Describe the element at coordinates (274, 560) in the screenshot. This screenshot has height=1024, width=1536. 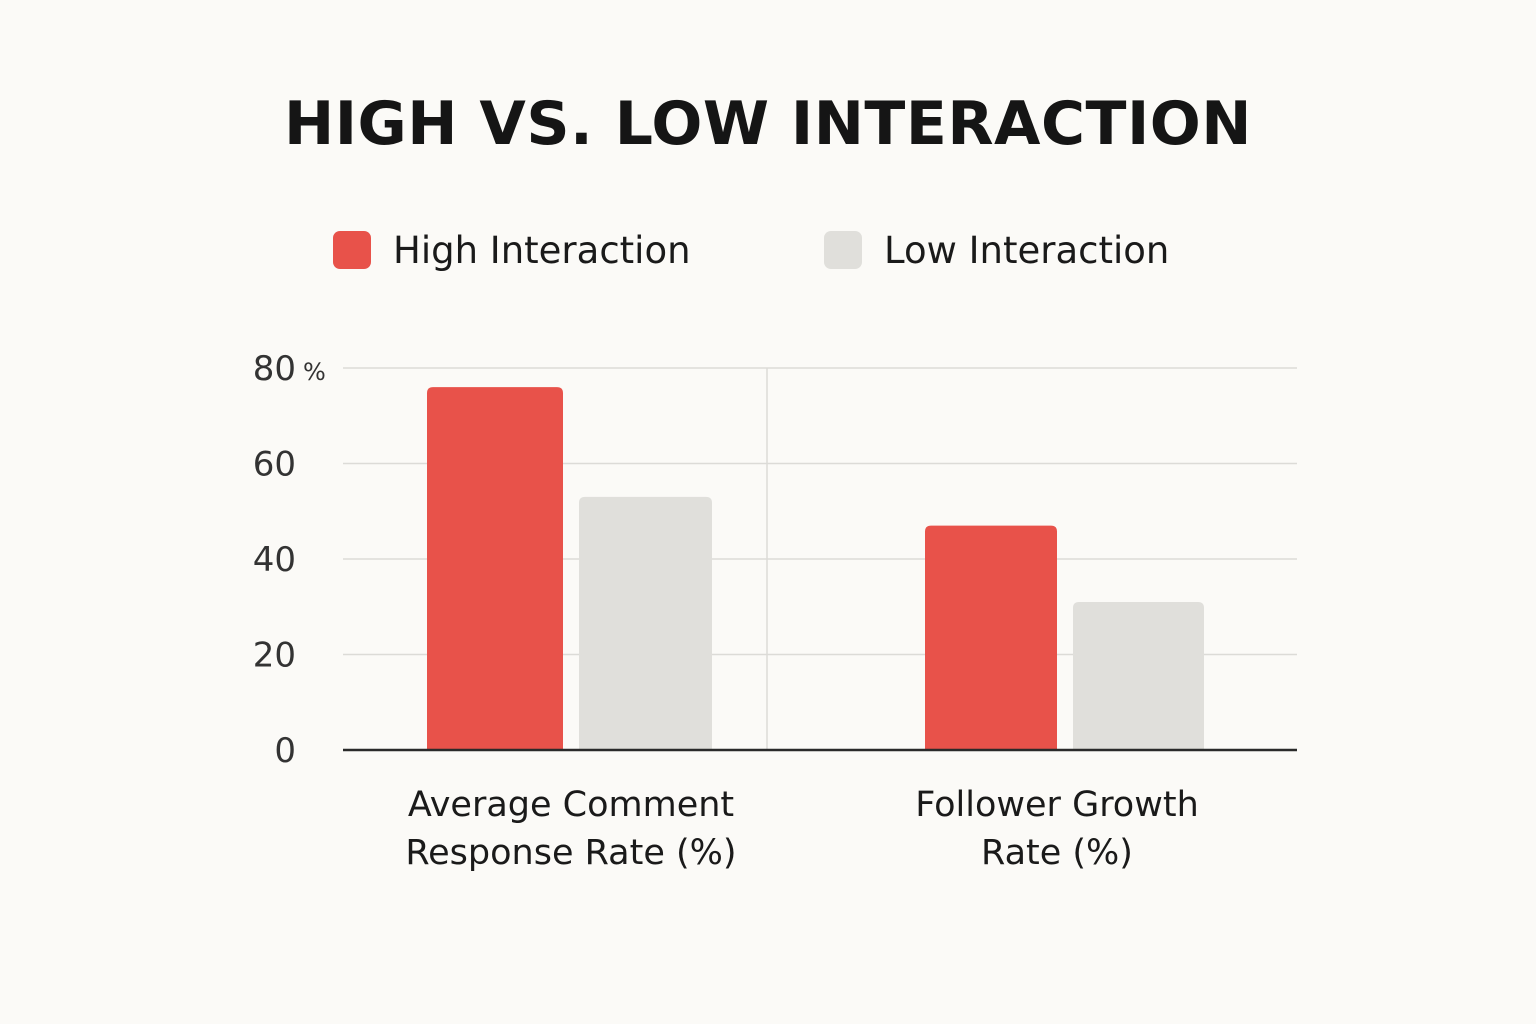
I see `y-tick-label: 40` at that location.